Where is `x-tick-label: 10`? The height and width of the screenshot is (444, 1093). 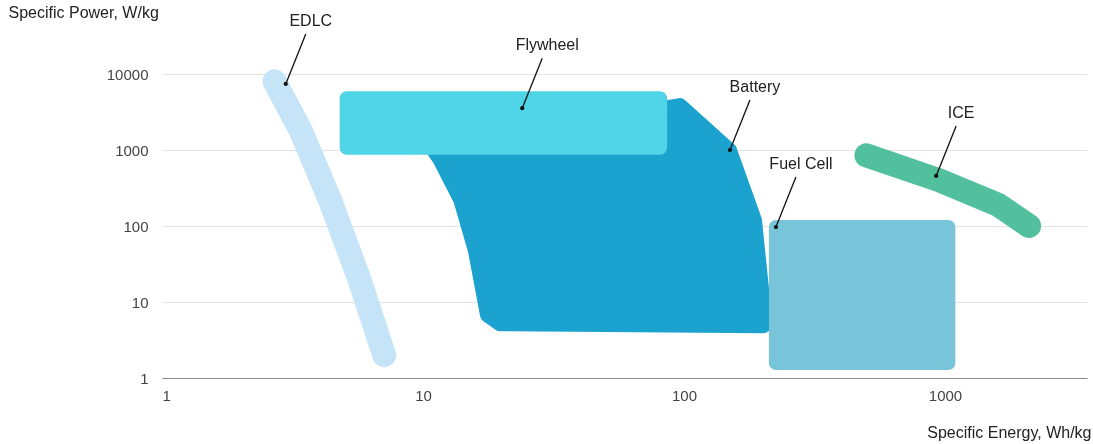 x-tick-label: 10 is located at coordinates (423, 395).